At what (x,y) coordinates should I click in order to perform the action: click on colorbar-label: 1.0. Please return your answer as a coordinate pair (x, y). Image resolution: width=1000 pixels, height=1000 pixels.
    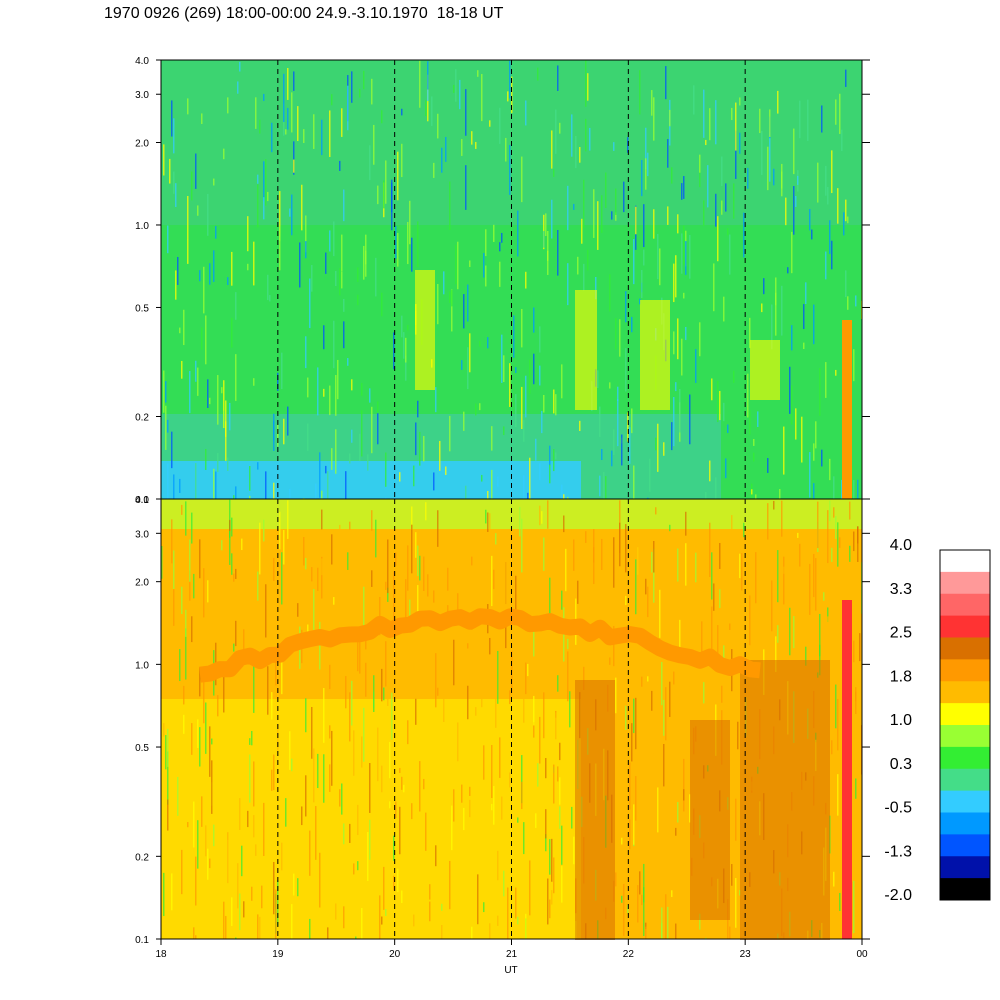
    Looking at the image, I should click on (901, 720).